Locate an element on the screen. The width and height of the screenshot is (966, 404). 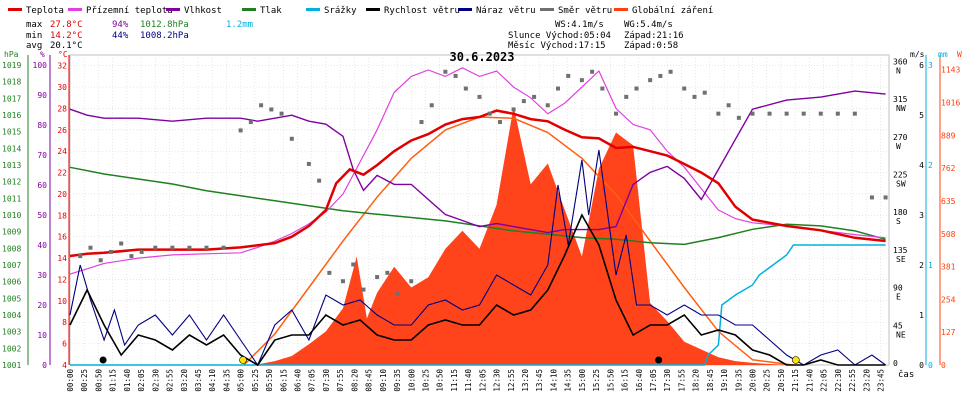
temperature-tick: 10 is located at coordinates (62, 301).